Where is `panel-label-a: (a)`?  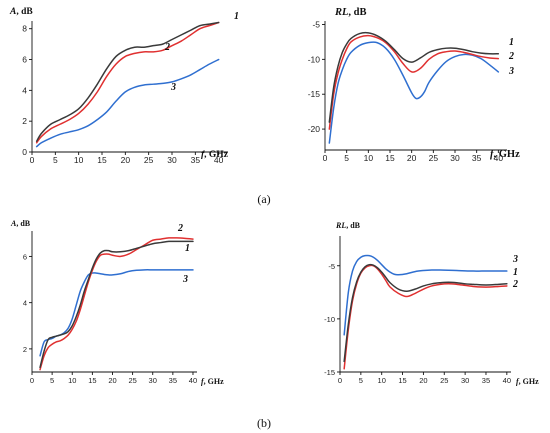 panel-label-a: (a) is located at coordinates (263, 199).